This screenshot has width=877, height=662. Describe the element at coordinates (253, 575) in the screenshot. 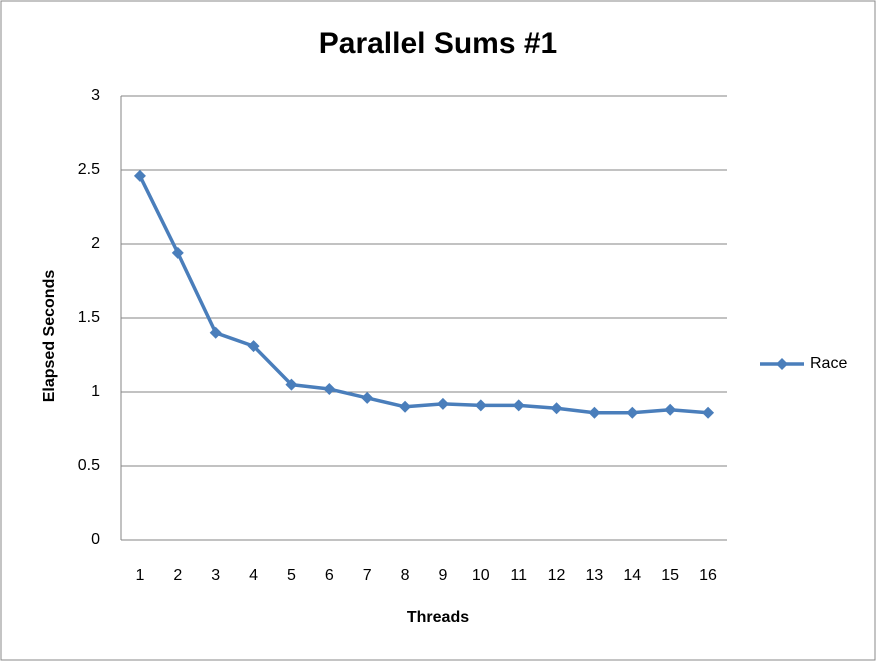

I see `x-tick-label: 4` at that location.